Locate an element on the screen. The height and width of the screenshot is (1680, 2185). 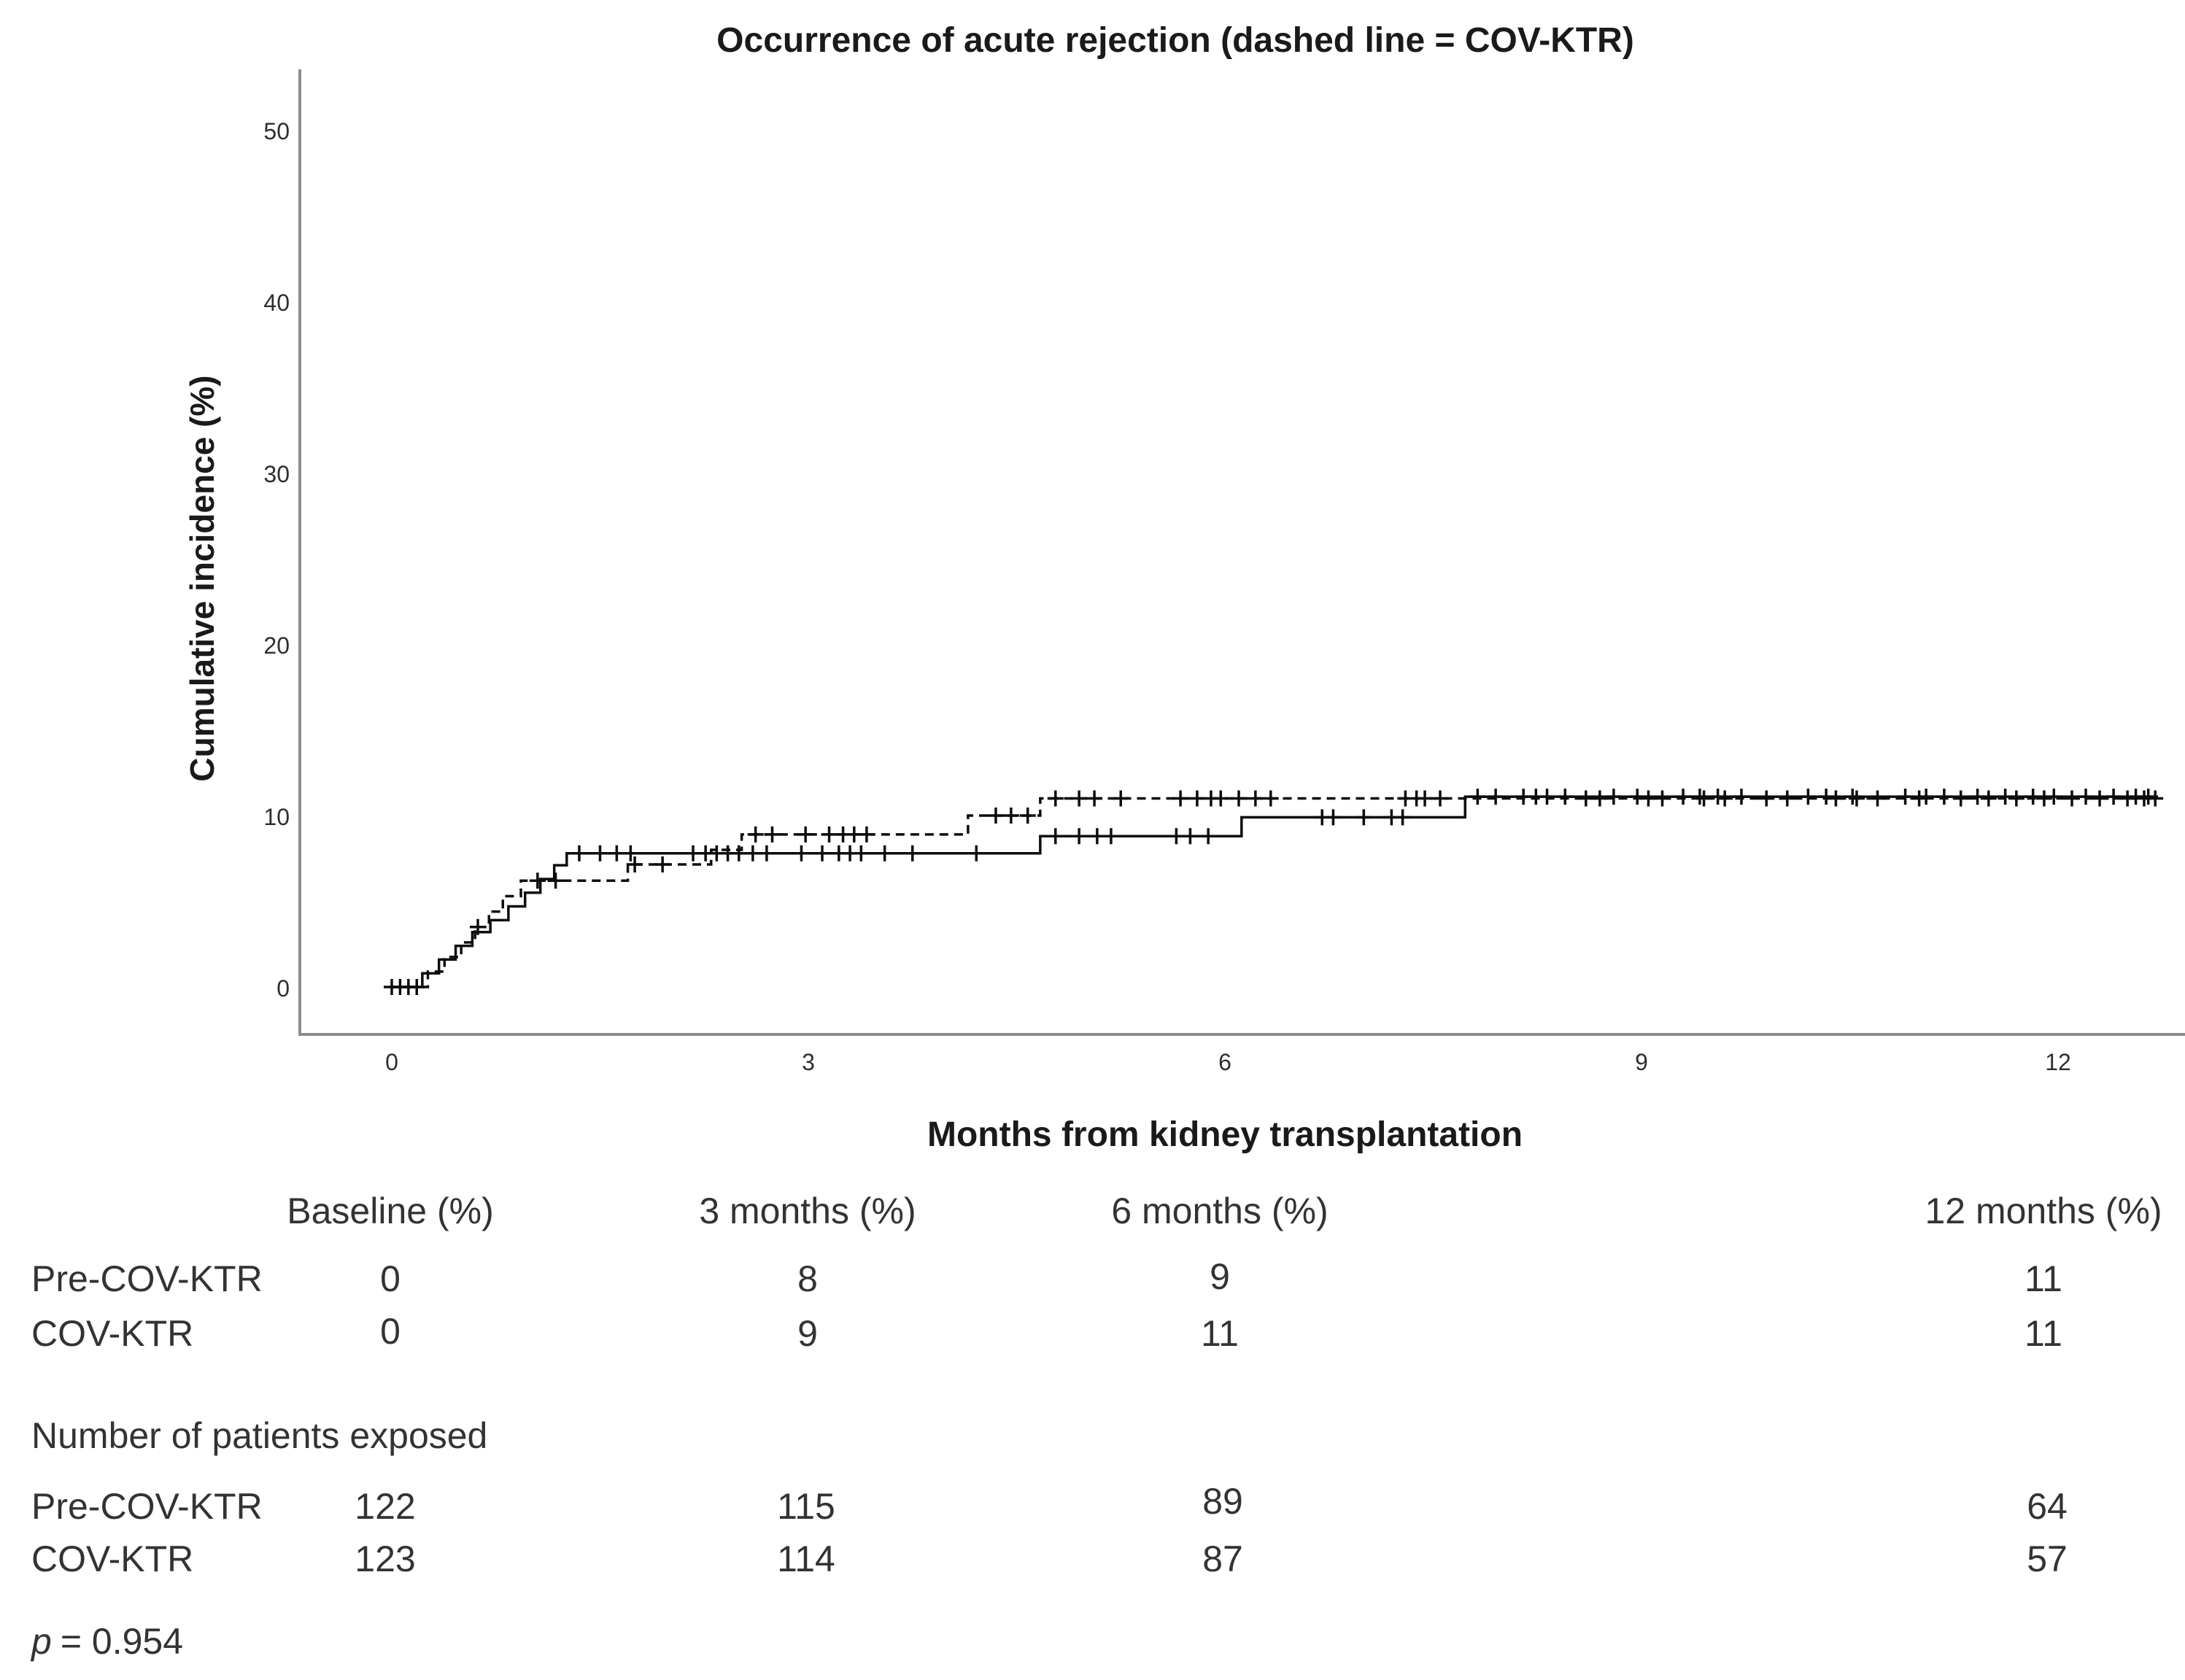
incidence-cov-3mo: 9 is located at coordinates (807, 1333).